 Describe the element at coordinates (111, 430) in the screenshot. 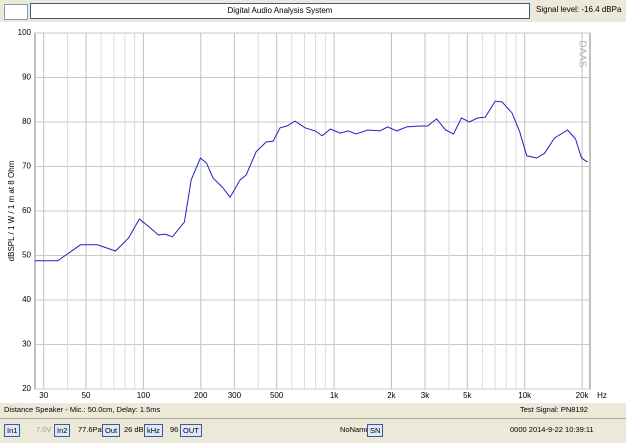

I see `out-button: Out` at that location.